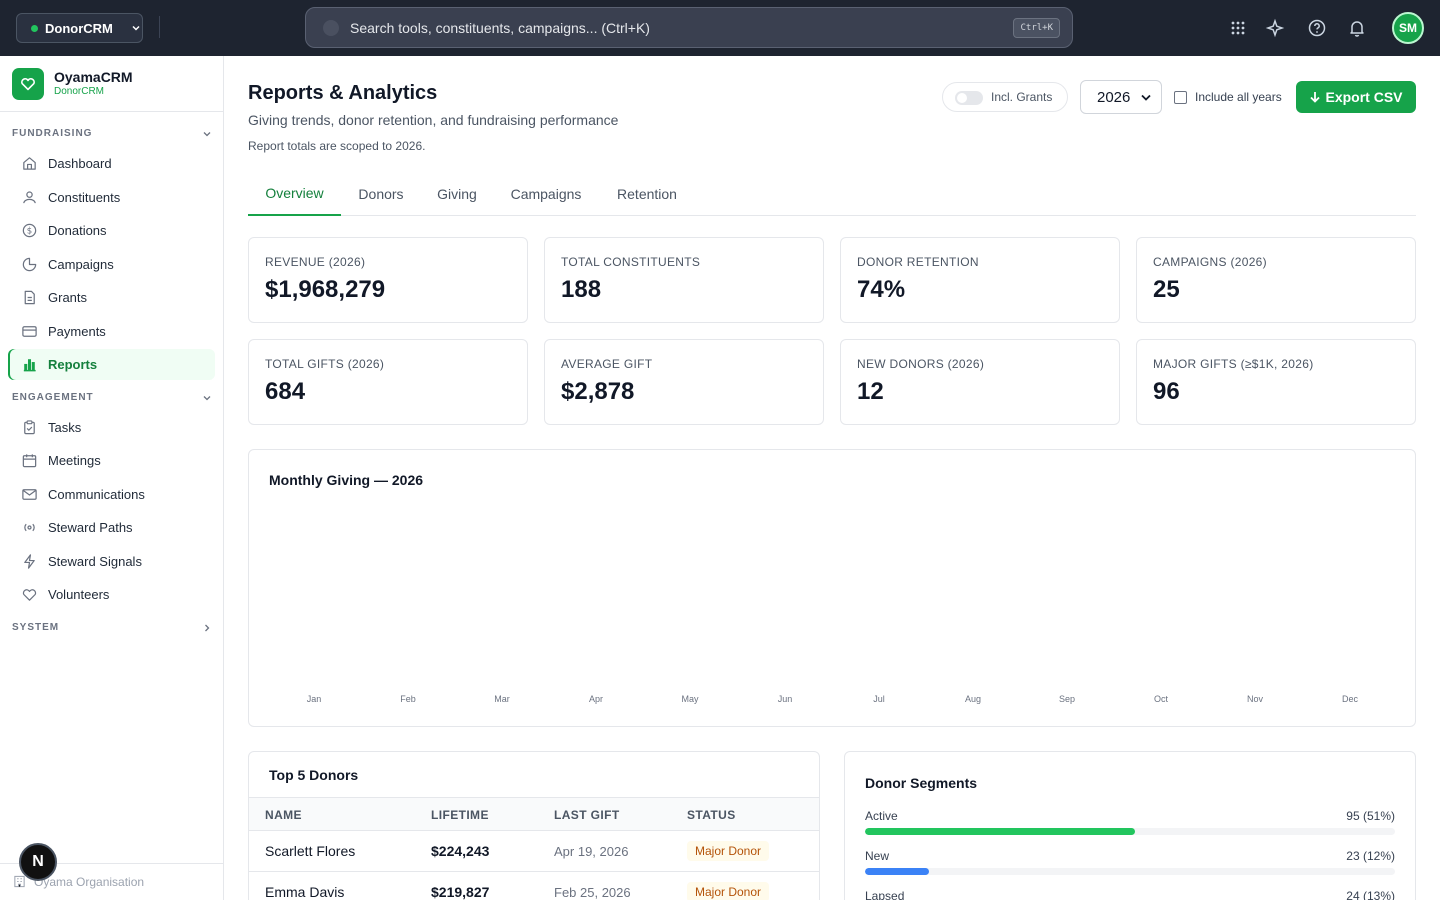  Describe the element at coordinates (159, 27) in the screenshot. I see `topbar-divider` at that location.